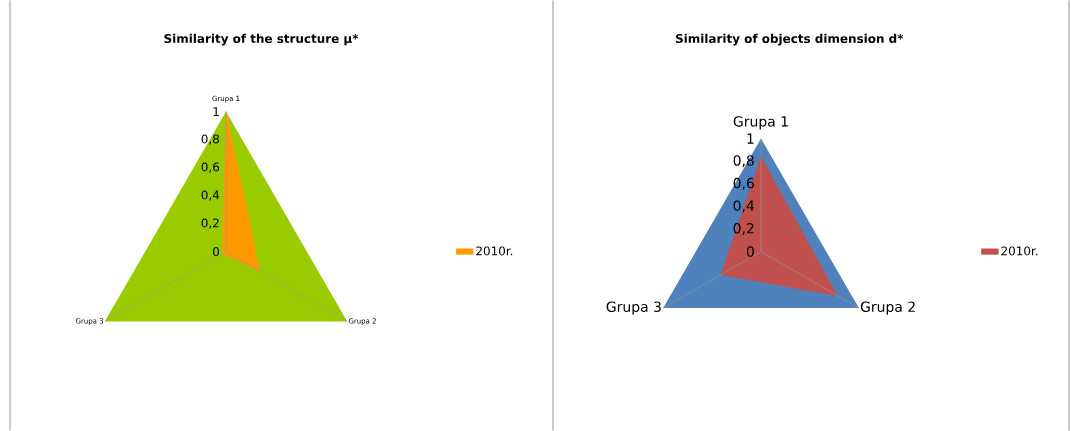  I want to click on y-tick-label: 0,2, so click(210, 223).